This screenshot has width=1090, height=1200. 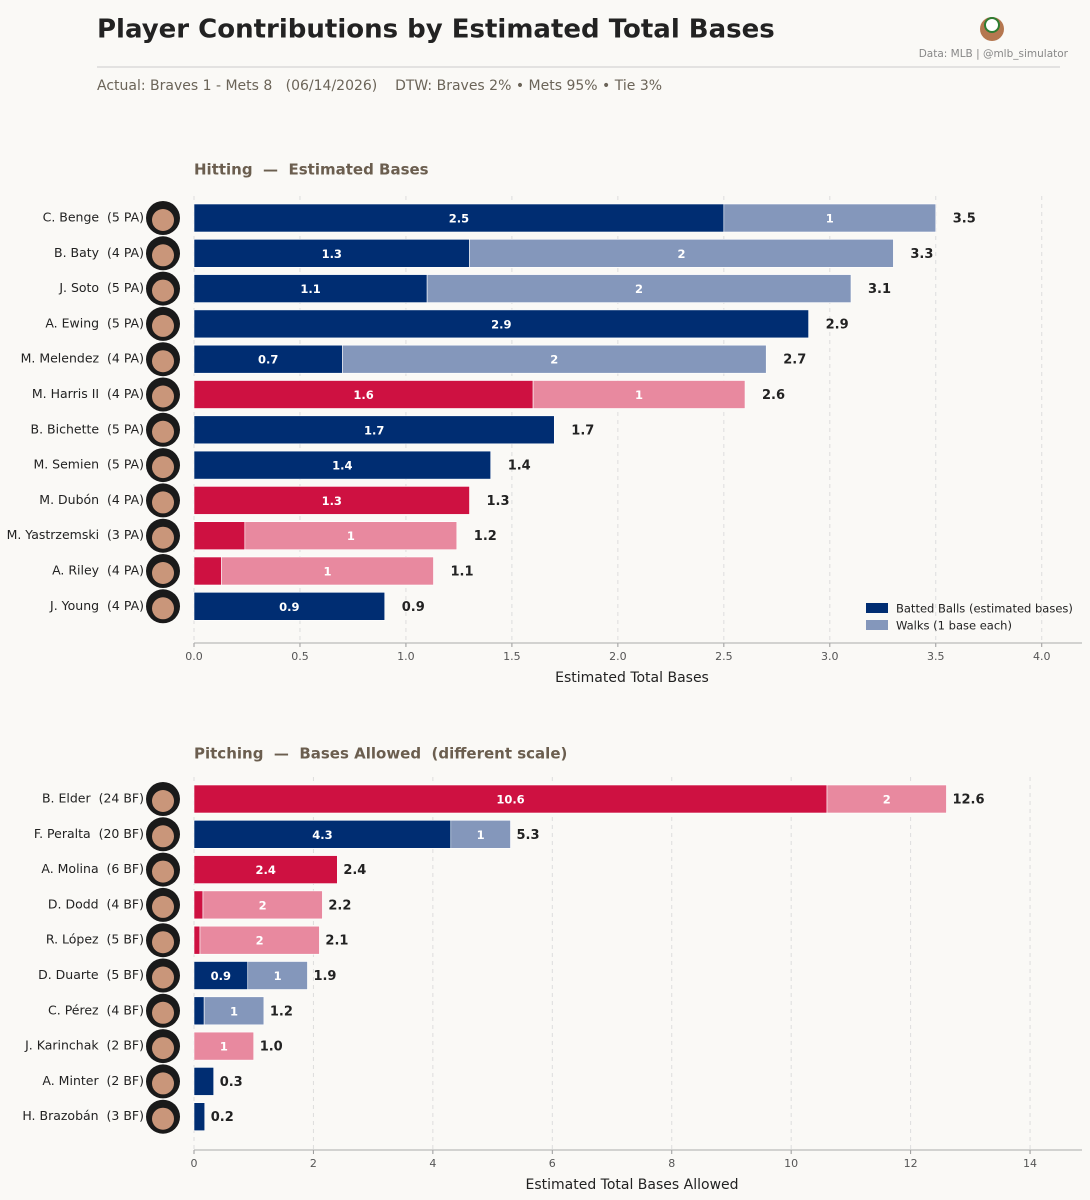 What do you see at coordinates (98, 570) in the screenshot?
I see `y-tick-label: A. Riley (4 PA)` at bounding box center [98, 570].